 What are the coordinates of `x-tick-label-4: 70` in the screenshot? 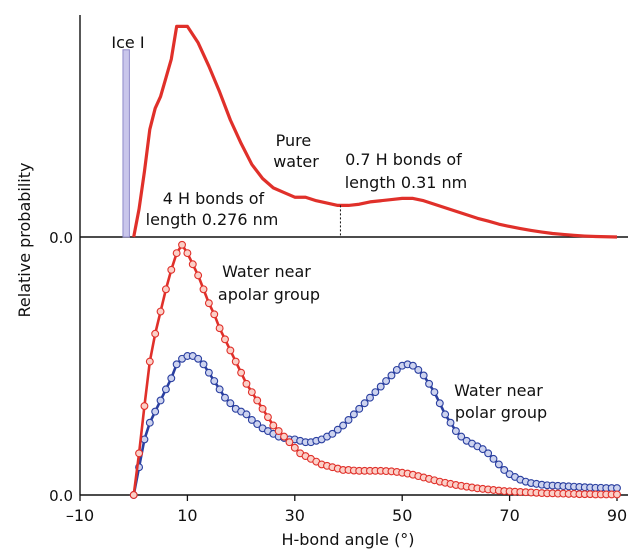 It's located at (509, 515).